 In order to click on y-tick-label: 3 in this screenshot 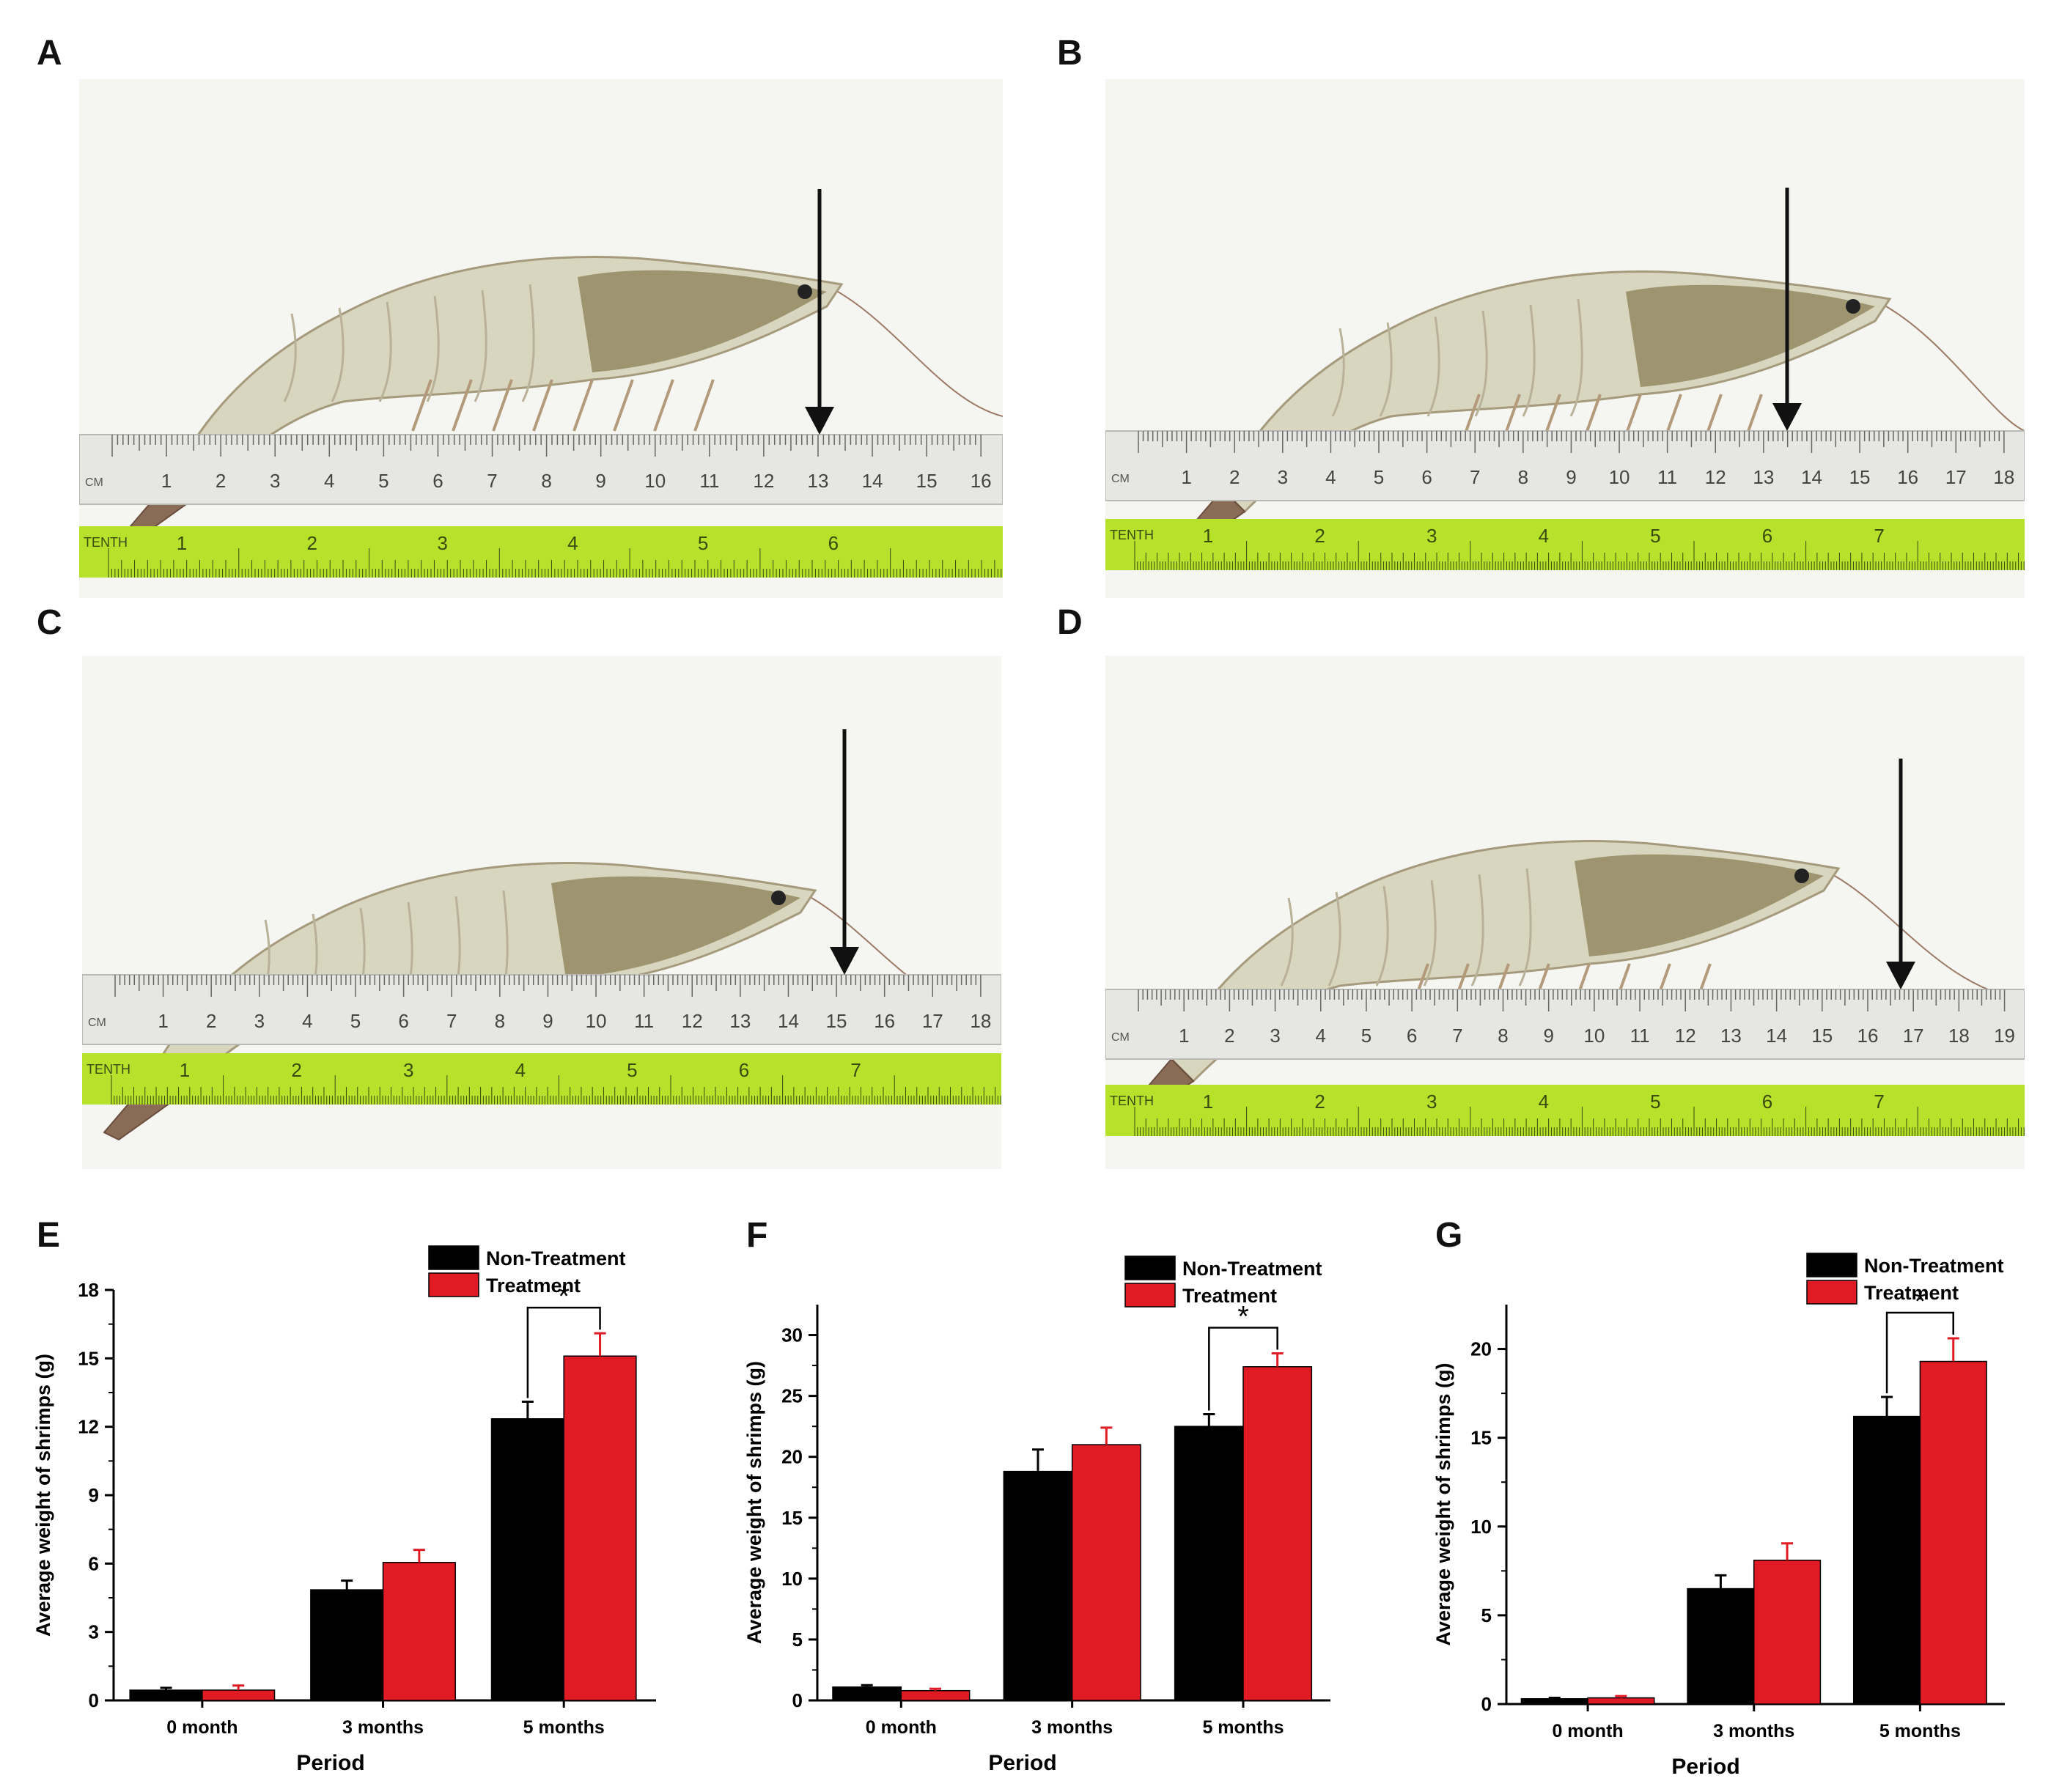, I will do `click(94, 1632)`.